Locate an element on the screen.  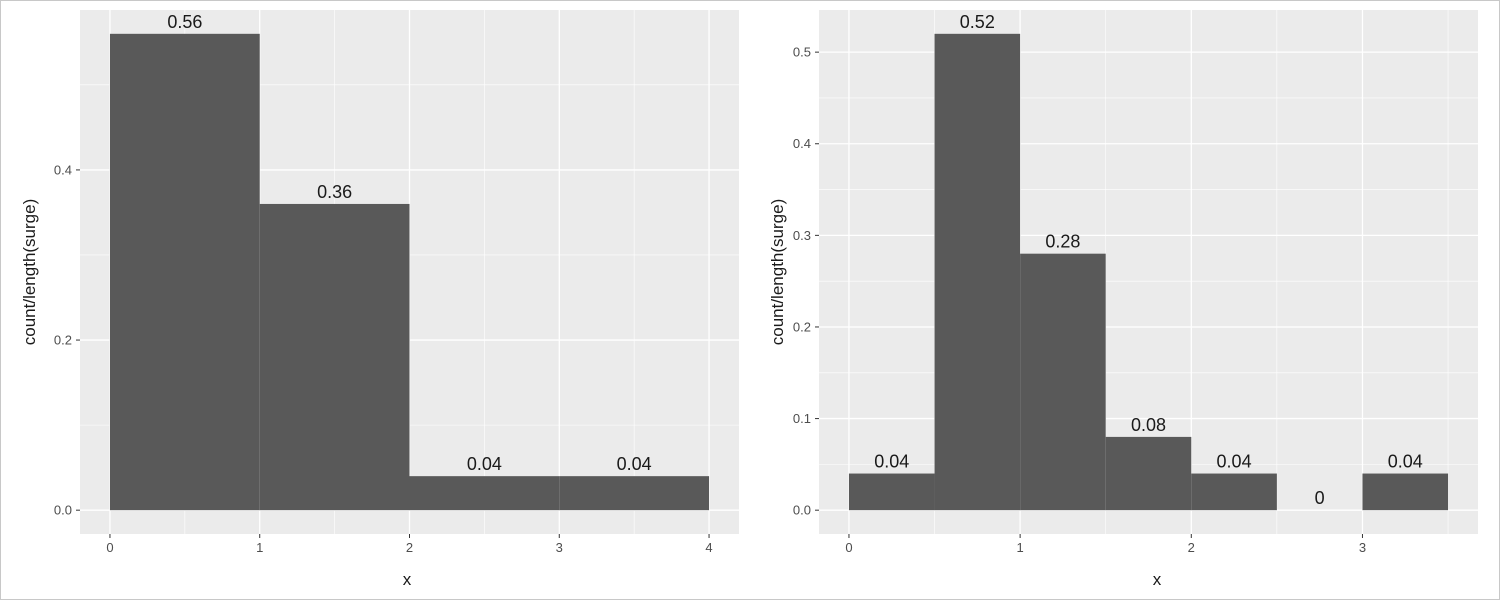
bar-value-label: 0.08 is located at coordinates (1148, 425).